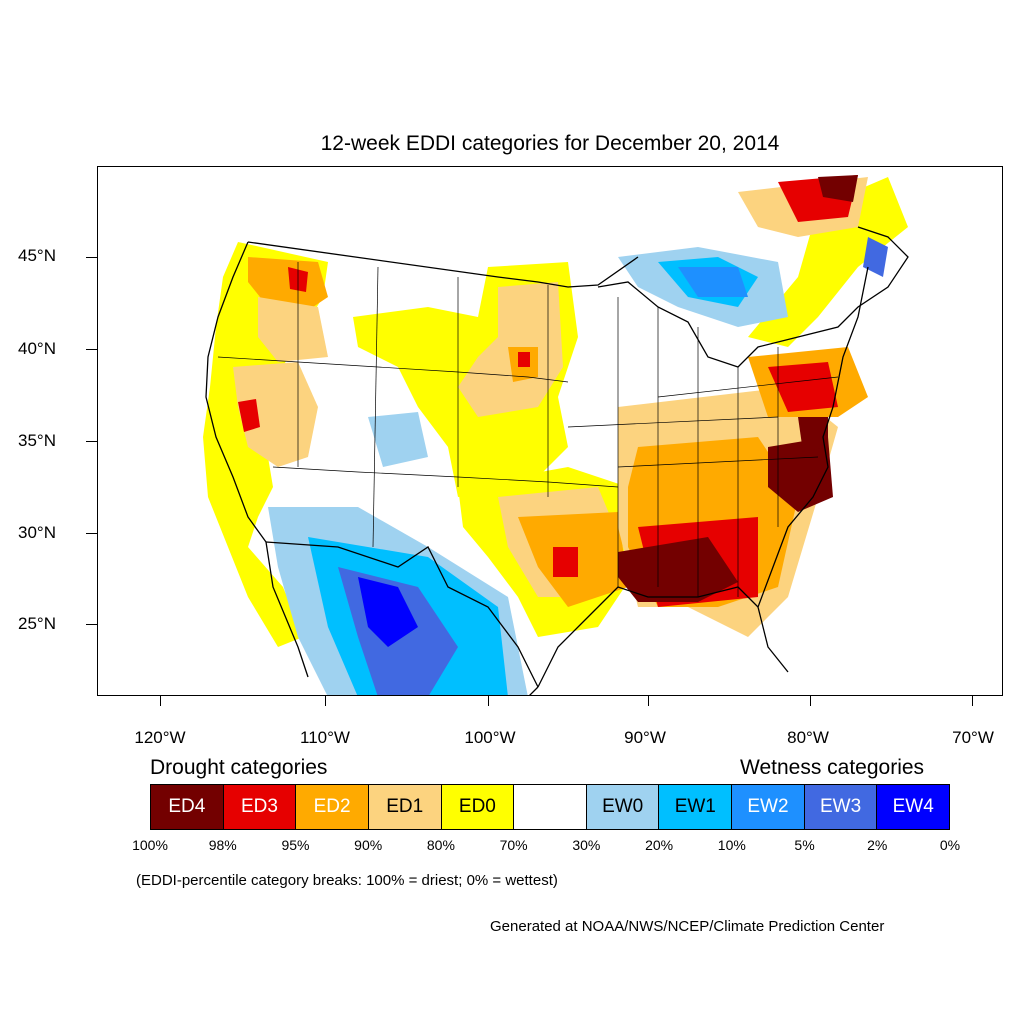 The height and width of the screenshot is (1024, 1024). What do you see at coordinates (275, 414) in the screenshot?
I see `region-california-ed1` at bounding box center [275, 414].